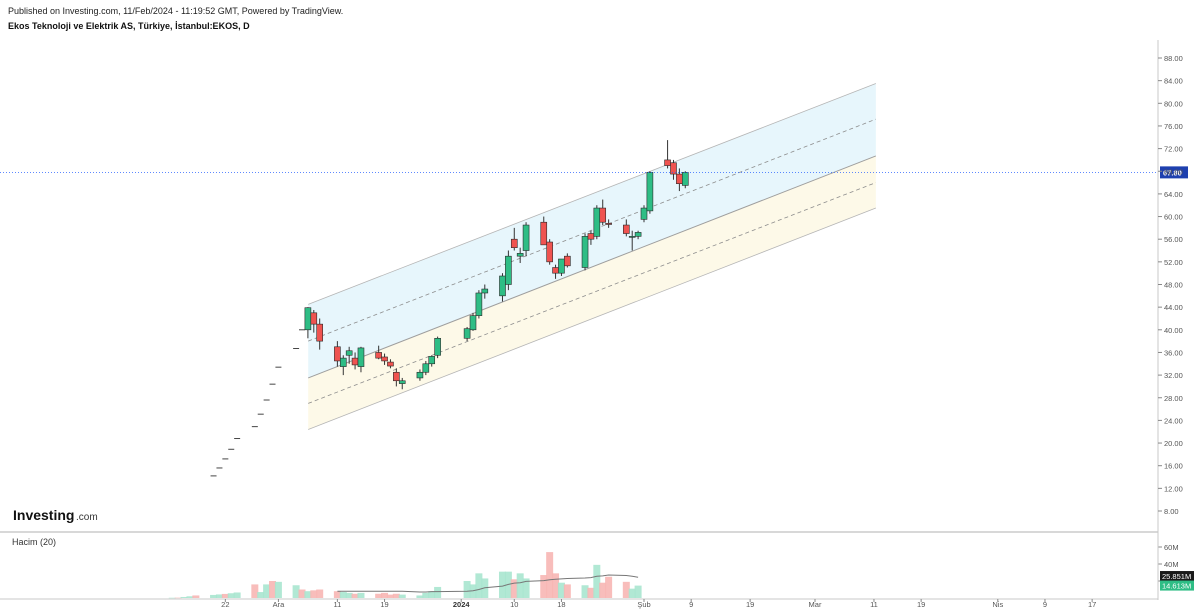 This screenshot has height=613, width=1200. I want to click on time-tick-label: 17, so click(1092, 604).